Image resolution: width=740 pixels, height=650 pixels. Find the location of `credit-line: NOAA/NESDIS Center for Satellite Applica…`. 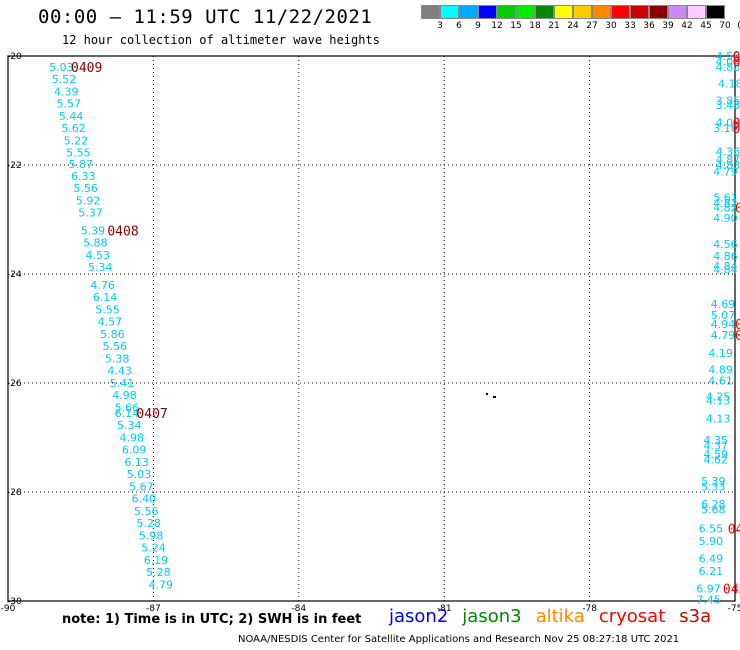

credit-line: NOAA/NESDIS Center for Satellite Applica… is located at coordinates (459, 639).